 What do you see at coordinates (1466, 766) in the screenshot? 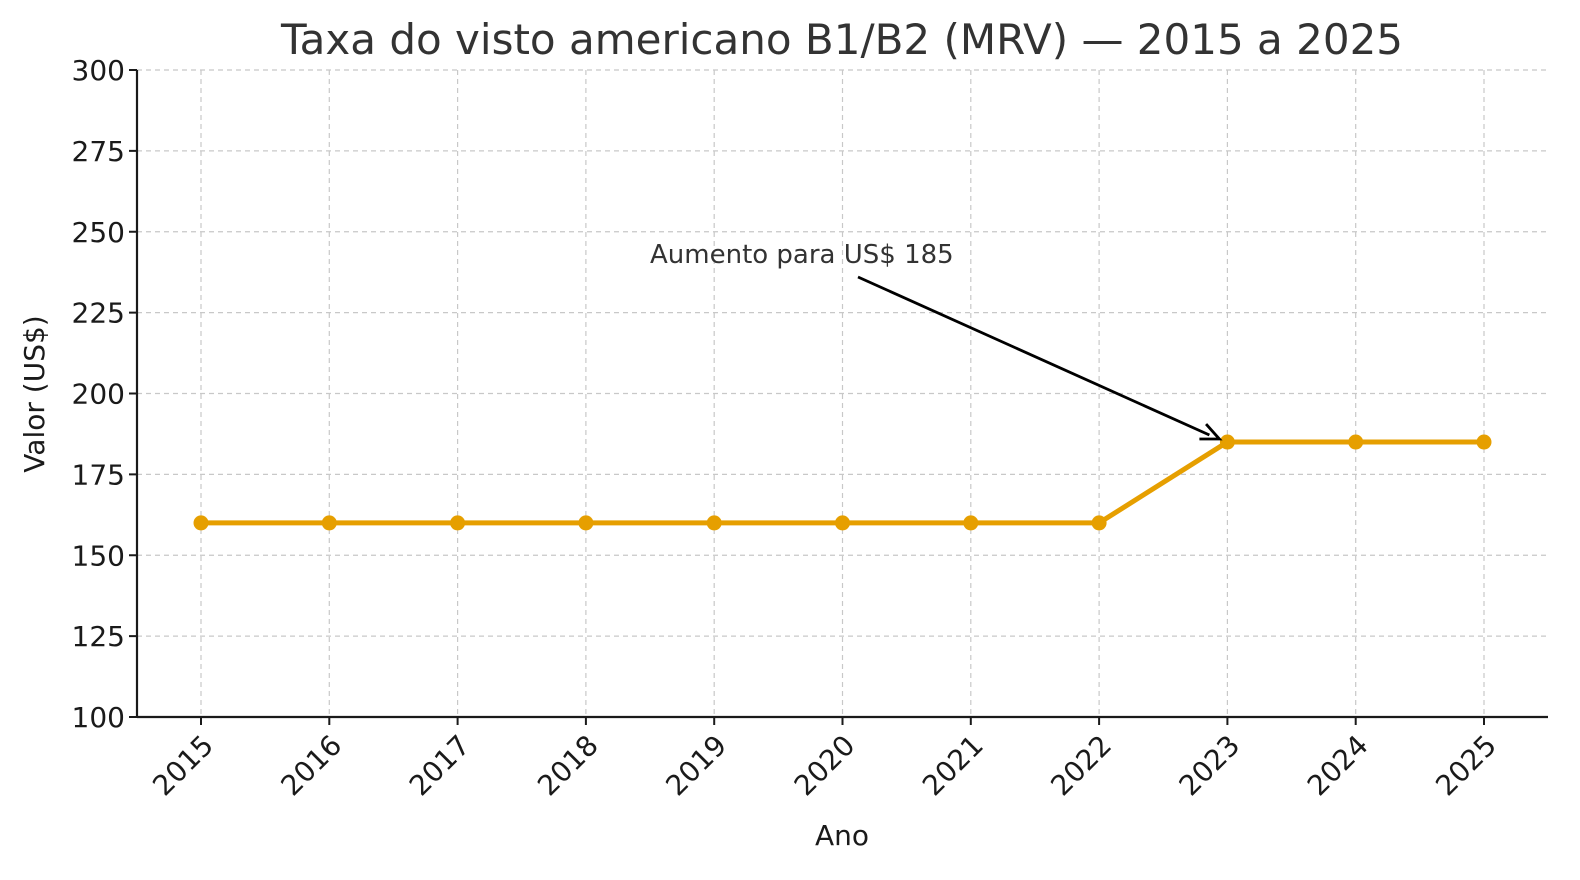
I see `x-tick-label: 2025` at bounding box center [1466, 766].